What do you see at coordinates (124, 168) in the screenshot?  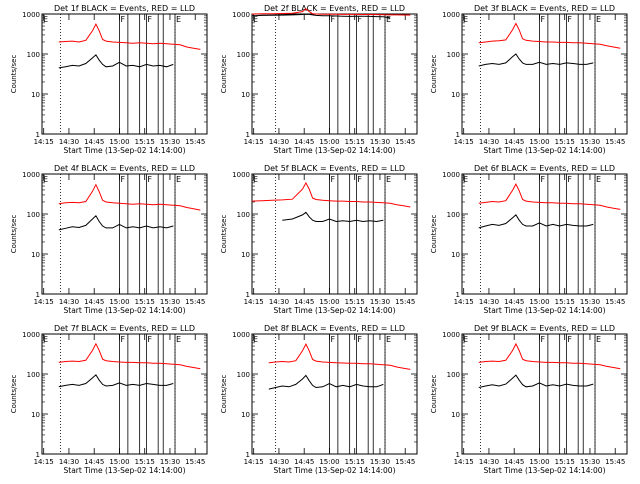 I see `panel-title: Det 4f BLACK = Events, RED = LLD` at bounding box center [124, 168].